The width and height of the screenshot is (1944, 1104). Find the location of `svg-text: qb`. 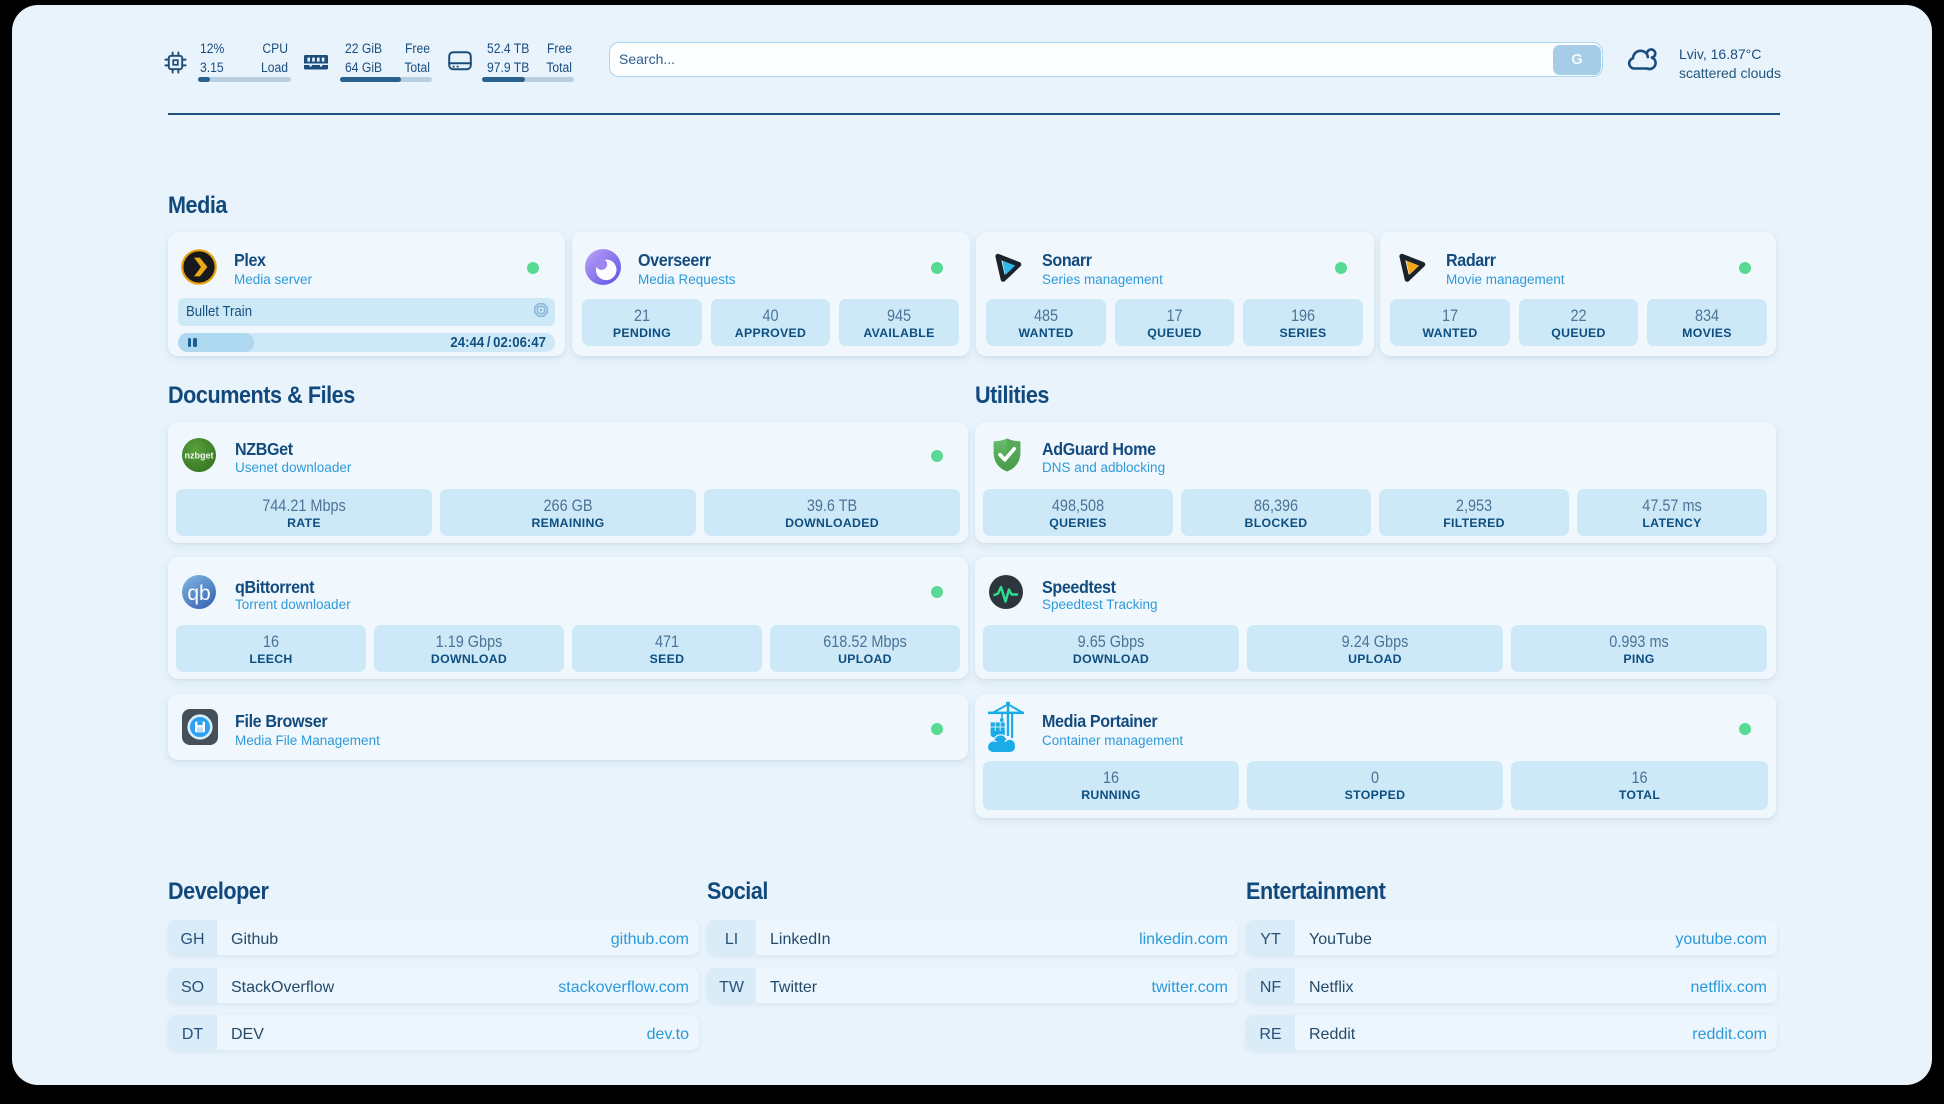

svg-text: qb is located at coordinates (198, 593).